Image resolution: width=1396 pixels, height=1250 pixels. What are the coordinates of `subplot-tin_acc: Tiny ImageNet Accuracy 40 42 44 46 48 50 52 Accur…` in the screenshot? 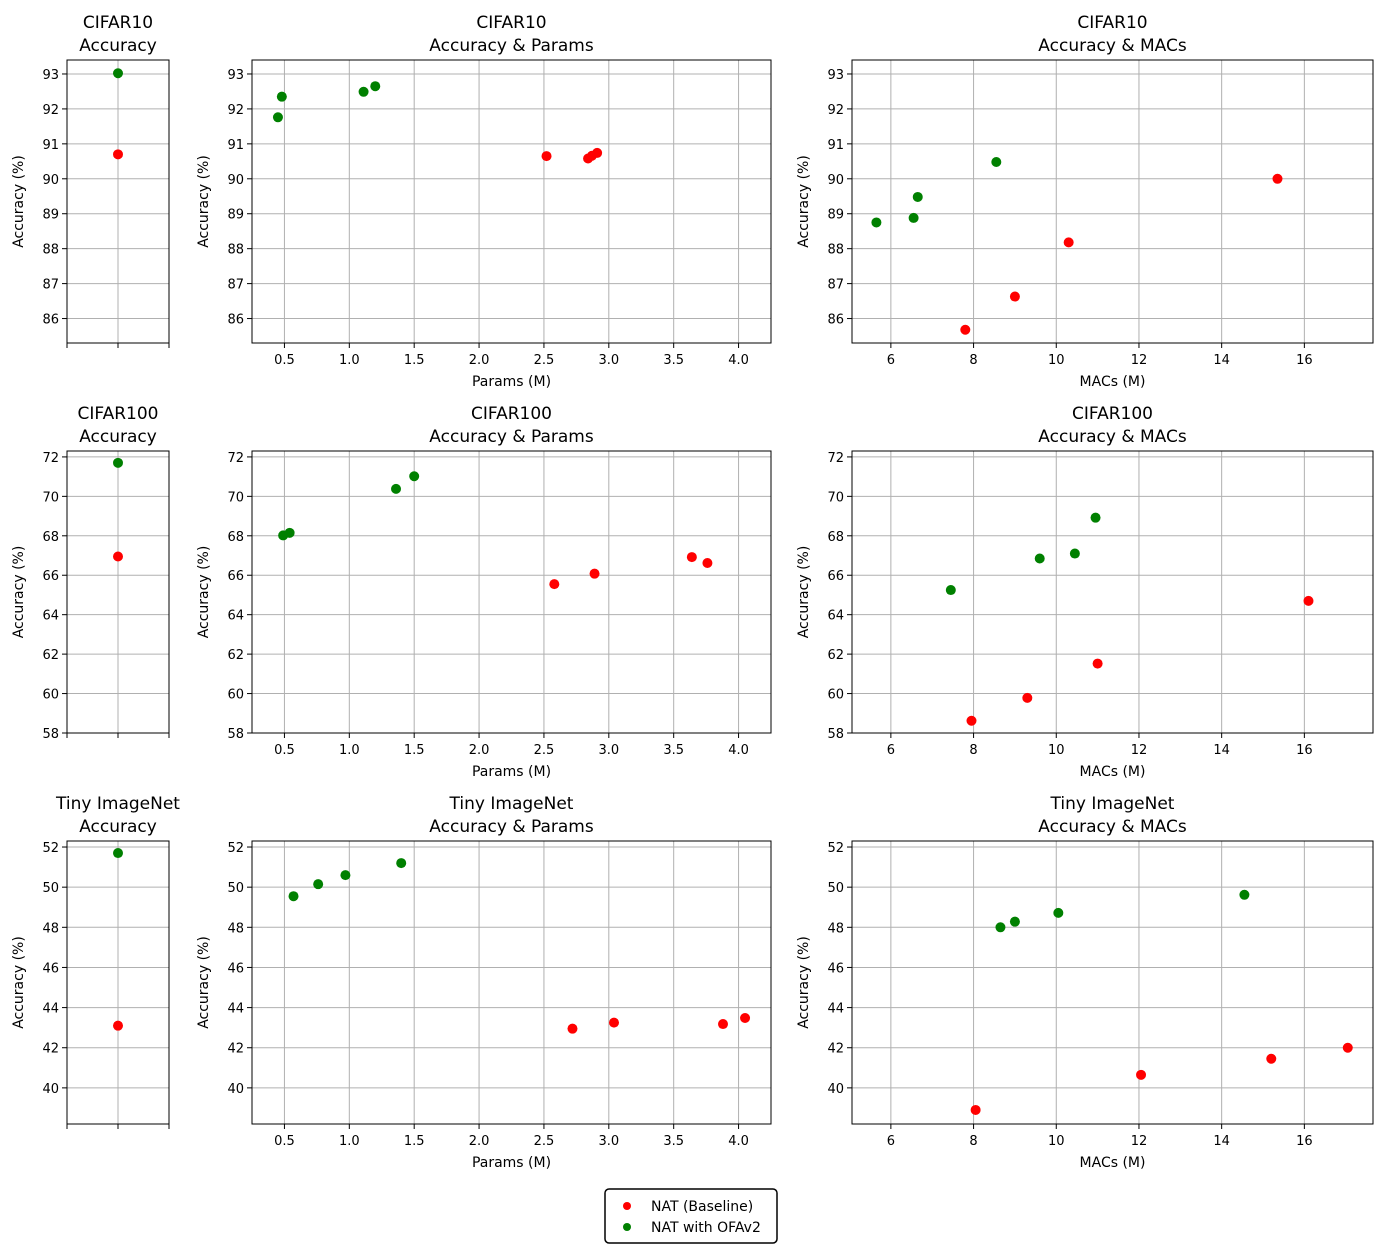 It's located at (95, 961).